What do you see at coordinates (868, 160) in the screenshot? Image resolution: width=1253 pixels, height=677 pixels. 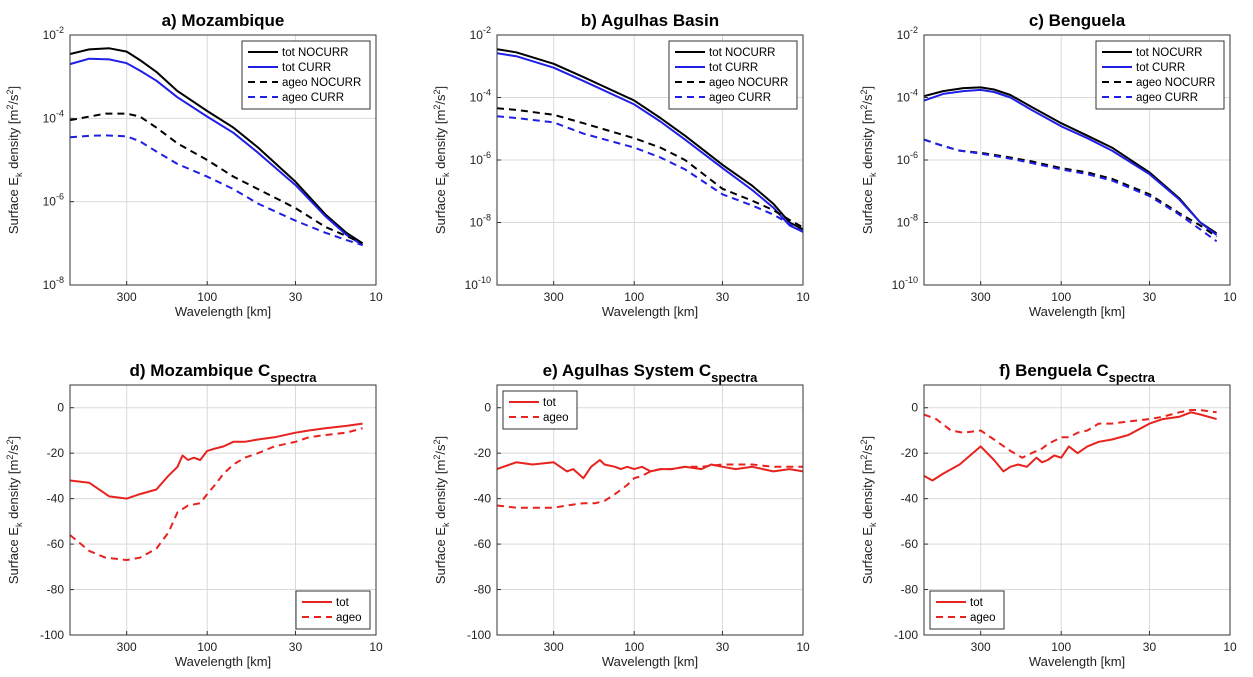 I see `y-axis-label: Surface Ek density [m2/s2]` at bounding box center [868, 160].